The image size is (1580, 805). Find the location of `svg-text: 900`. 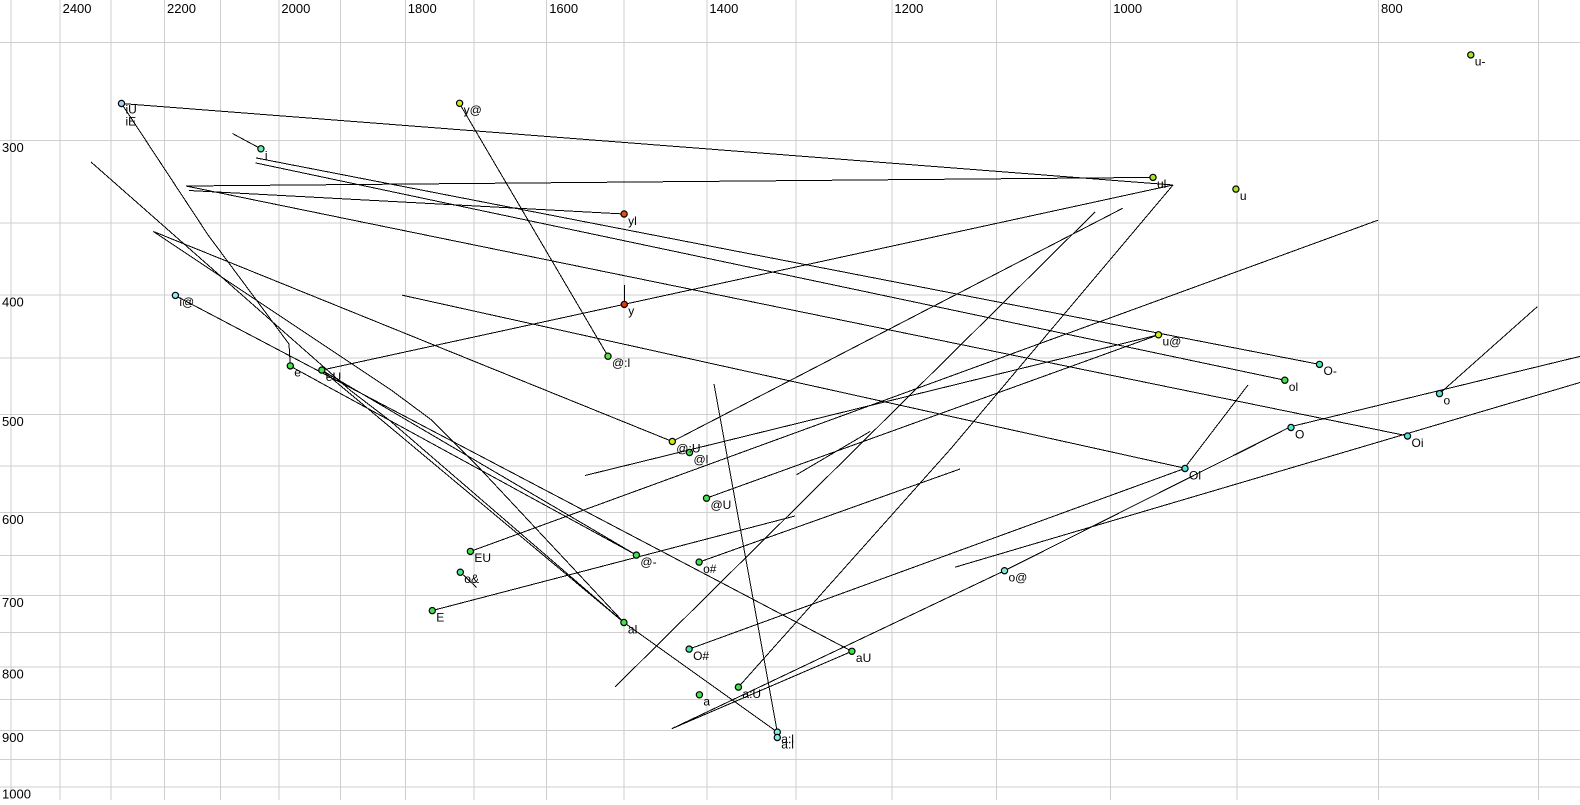

svg-text: 900 is located at coordinates (13, 737).